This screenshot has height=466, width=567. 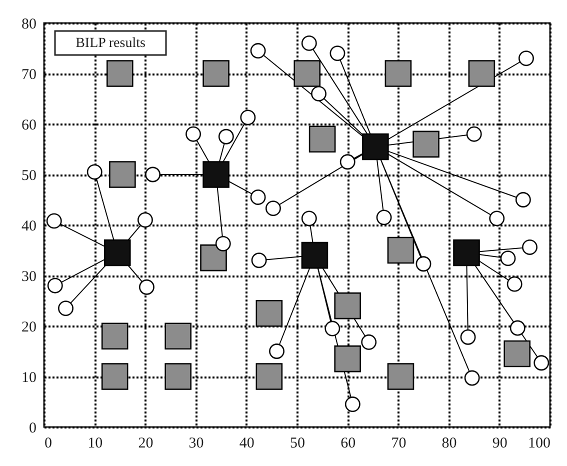 What do you see at coordinates (246, 444) in the screenshot?
I see `x-tick-label: 40` at bounding box center [246, 444].